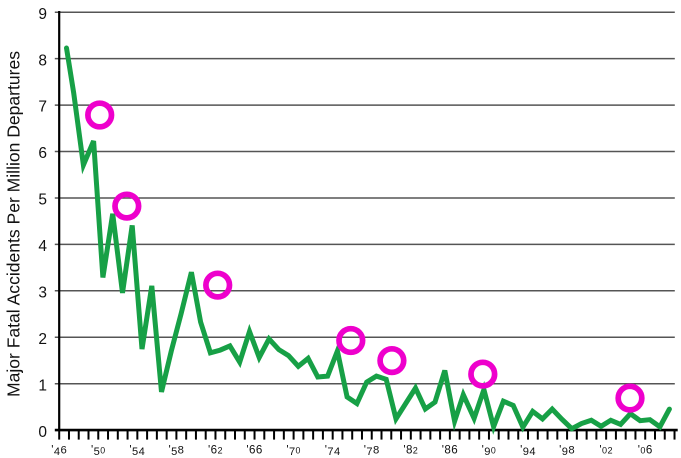 This screenshot has width=681, height=458. What do you see at coordinates (42, 246) in the screenshot?
I see `svg-text: 4` at bounding box center [42, 246].